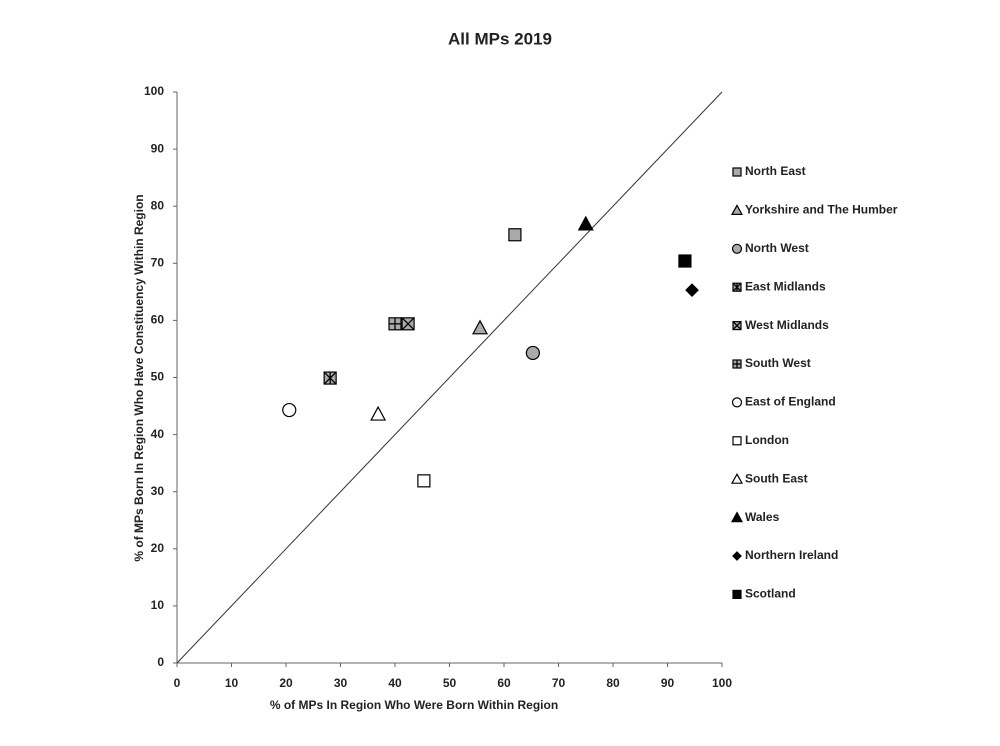 The height and width of the screenshot is (746, 1000). What do you see at coordinates (154, 91) in the screenshot?
I see `y-tick-label: 100` at bounding box center [154, 91].